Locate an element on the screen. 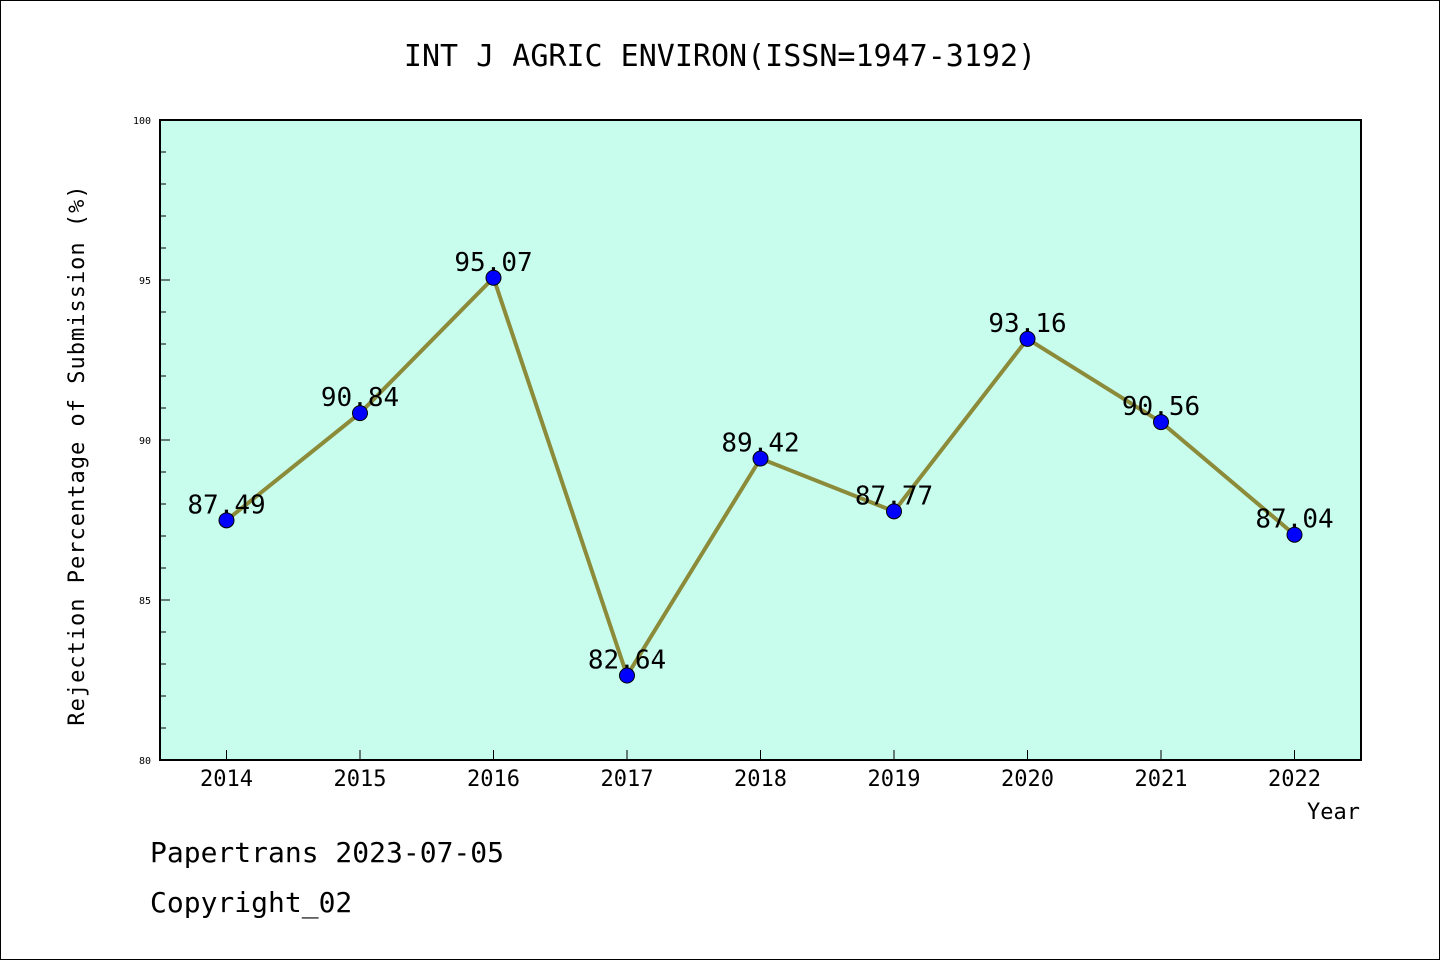  x-tick-label: 2014 is located at coordinates (226, 779).